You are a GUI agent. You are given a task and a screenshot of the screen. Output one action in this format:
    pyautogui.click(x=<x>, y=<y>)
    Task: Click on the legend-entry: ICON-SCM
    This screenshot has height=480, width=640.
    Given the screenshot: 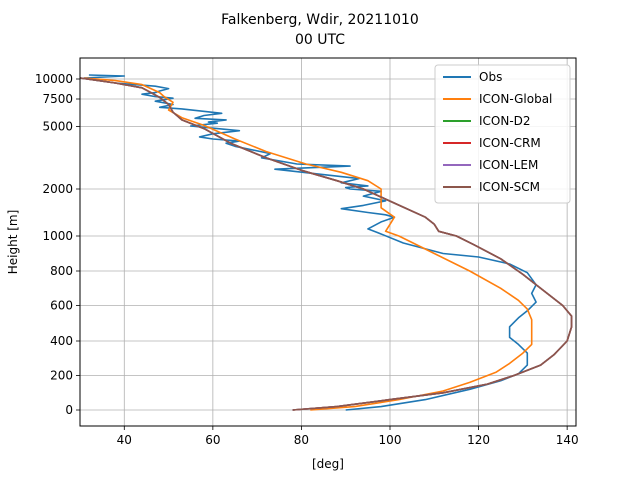 What is the action you would take?
    pyautogui.click(x=509, y=187)
    